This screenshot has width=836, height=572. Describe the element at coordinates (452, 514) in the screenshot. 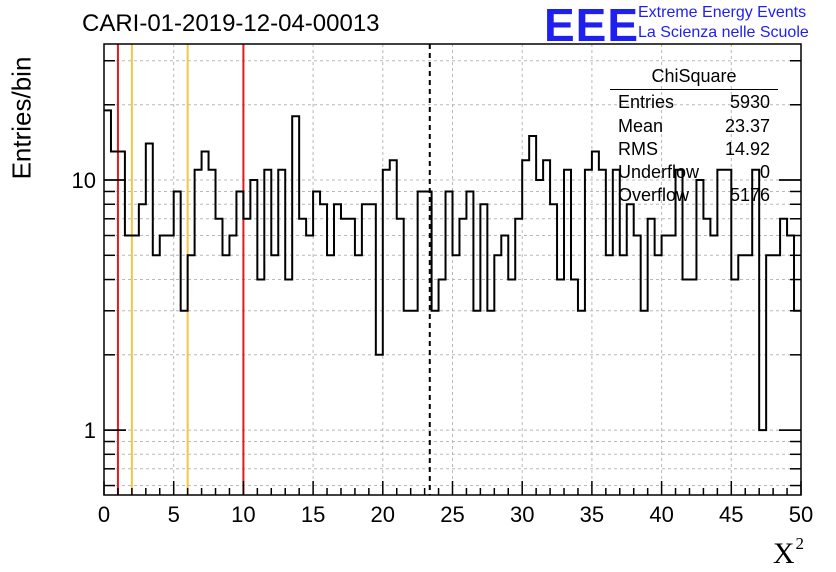

I see `x-tick-label: 25` at that location.